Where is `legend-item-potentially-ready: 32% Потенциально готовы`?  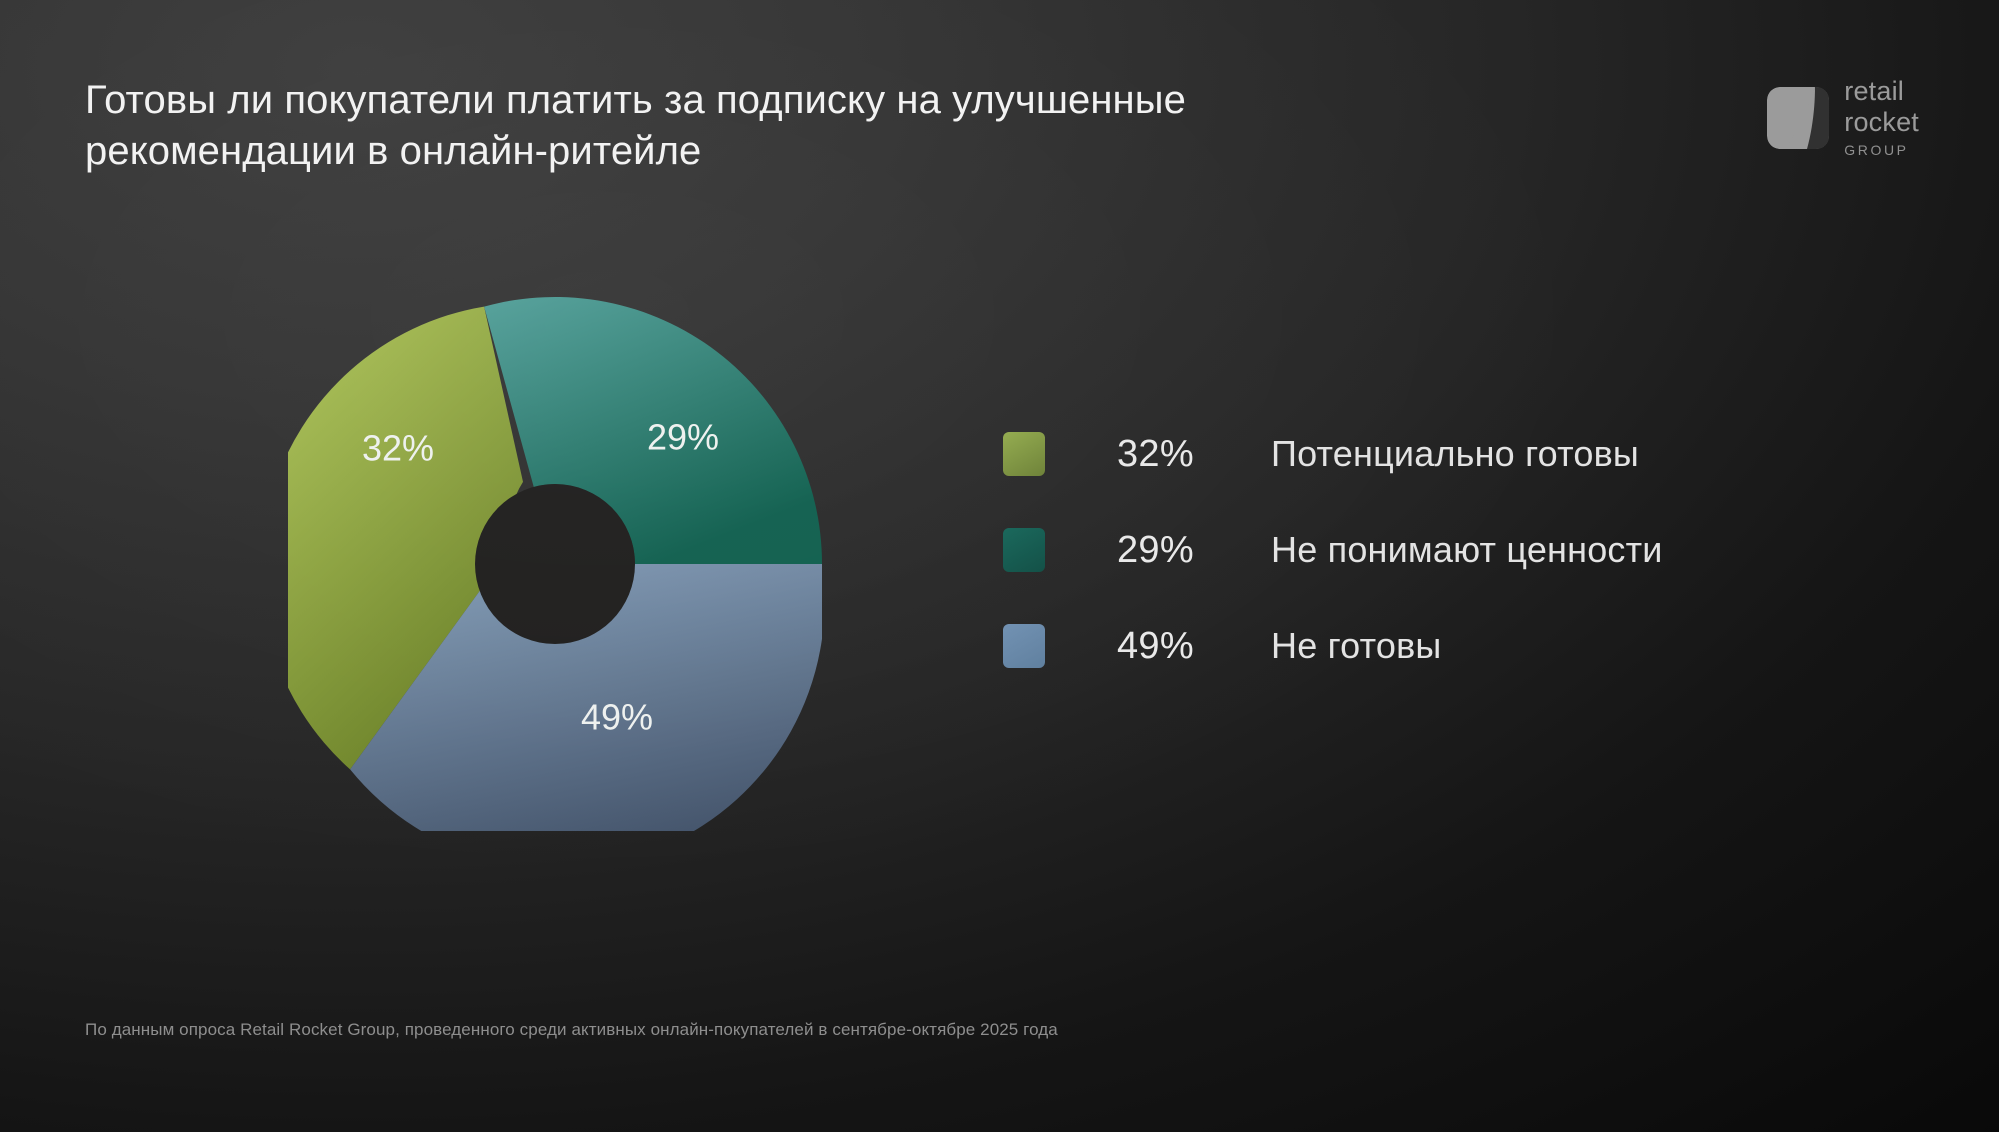
legend-item-potentially-ready: 32% Потенциально готовы is located at coordinates (1333, 454).